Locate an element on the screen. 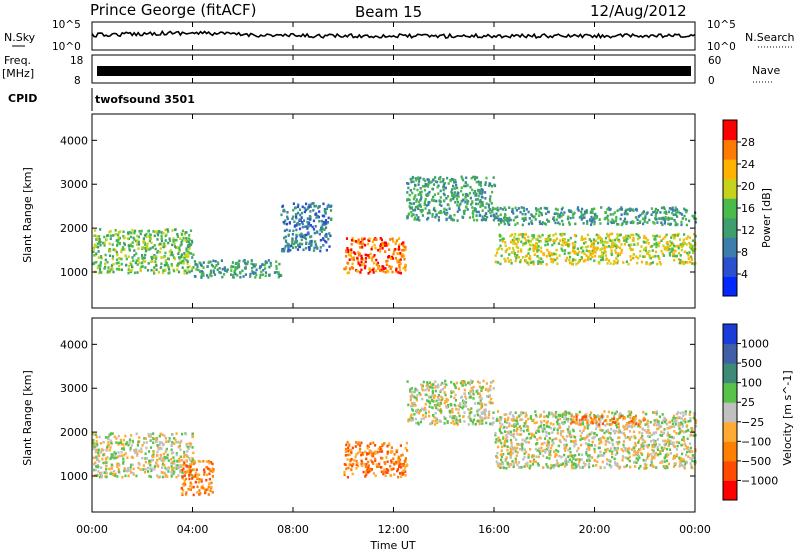  nave-label: Nave is located at coordinates (766, 70).